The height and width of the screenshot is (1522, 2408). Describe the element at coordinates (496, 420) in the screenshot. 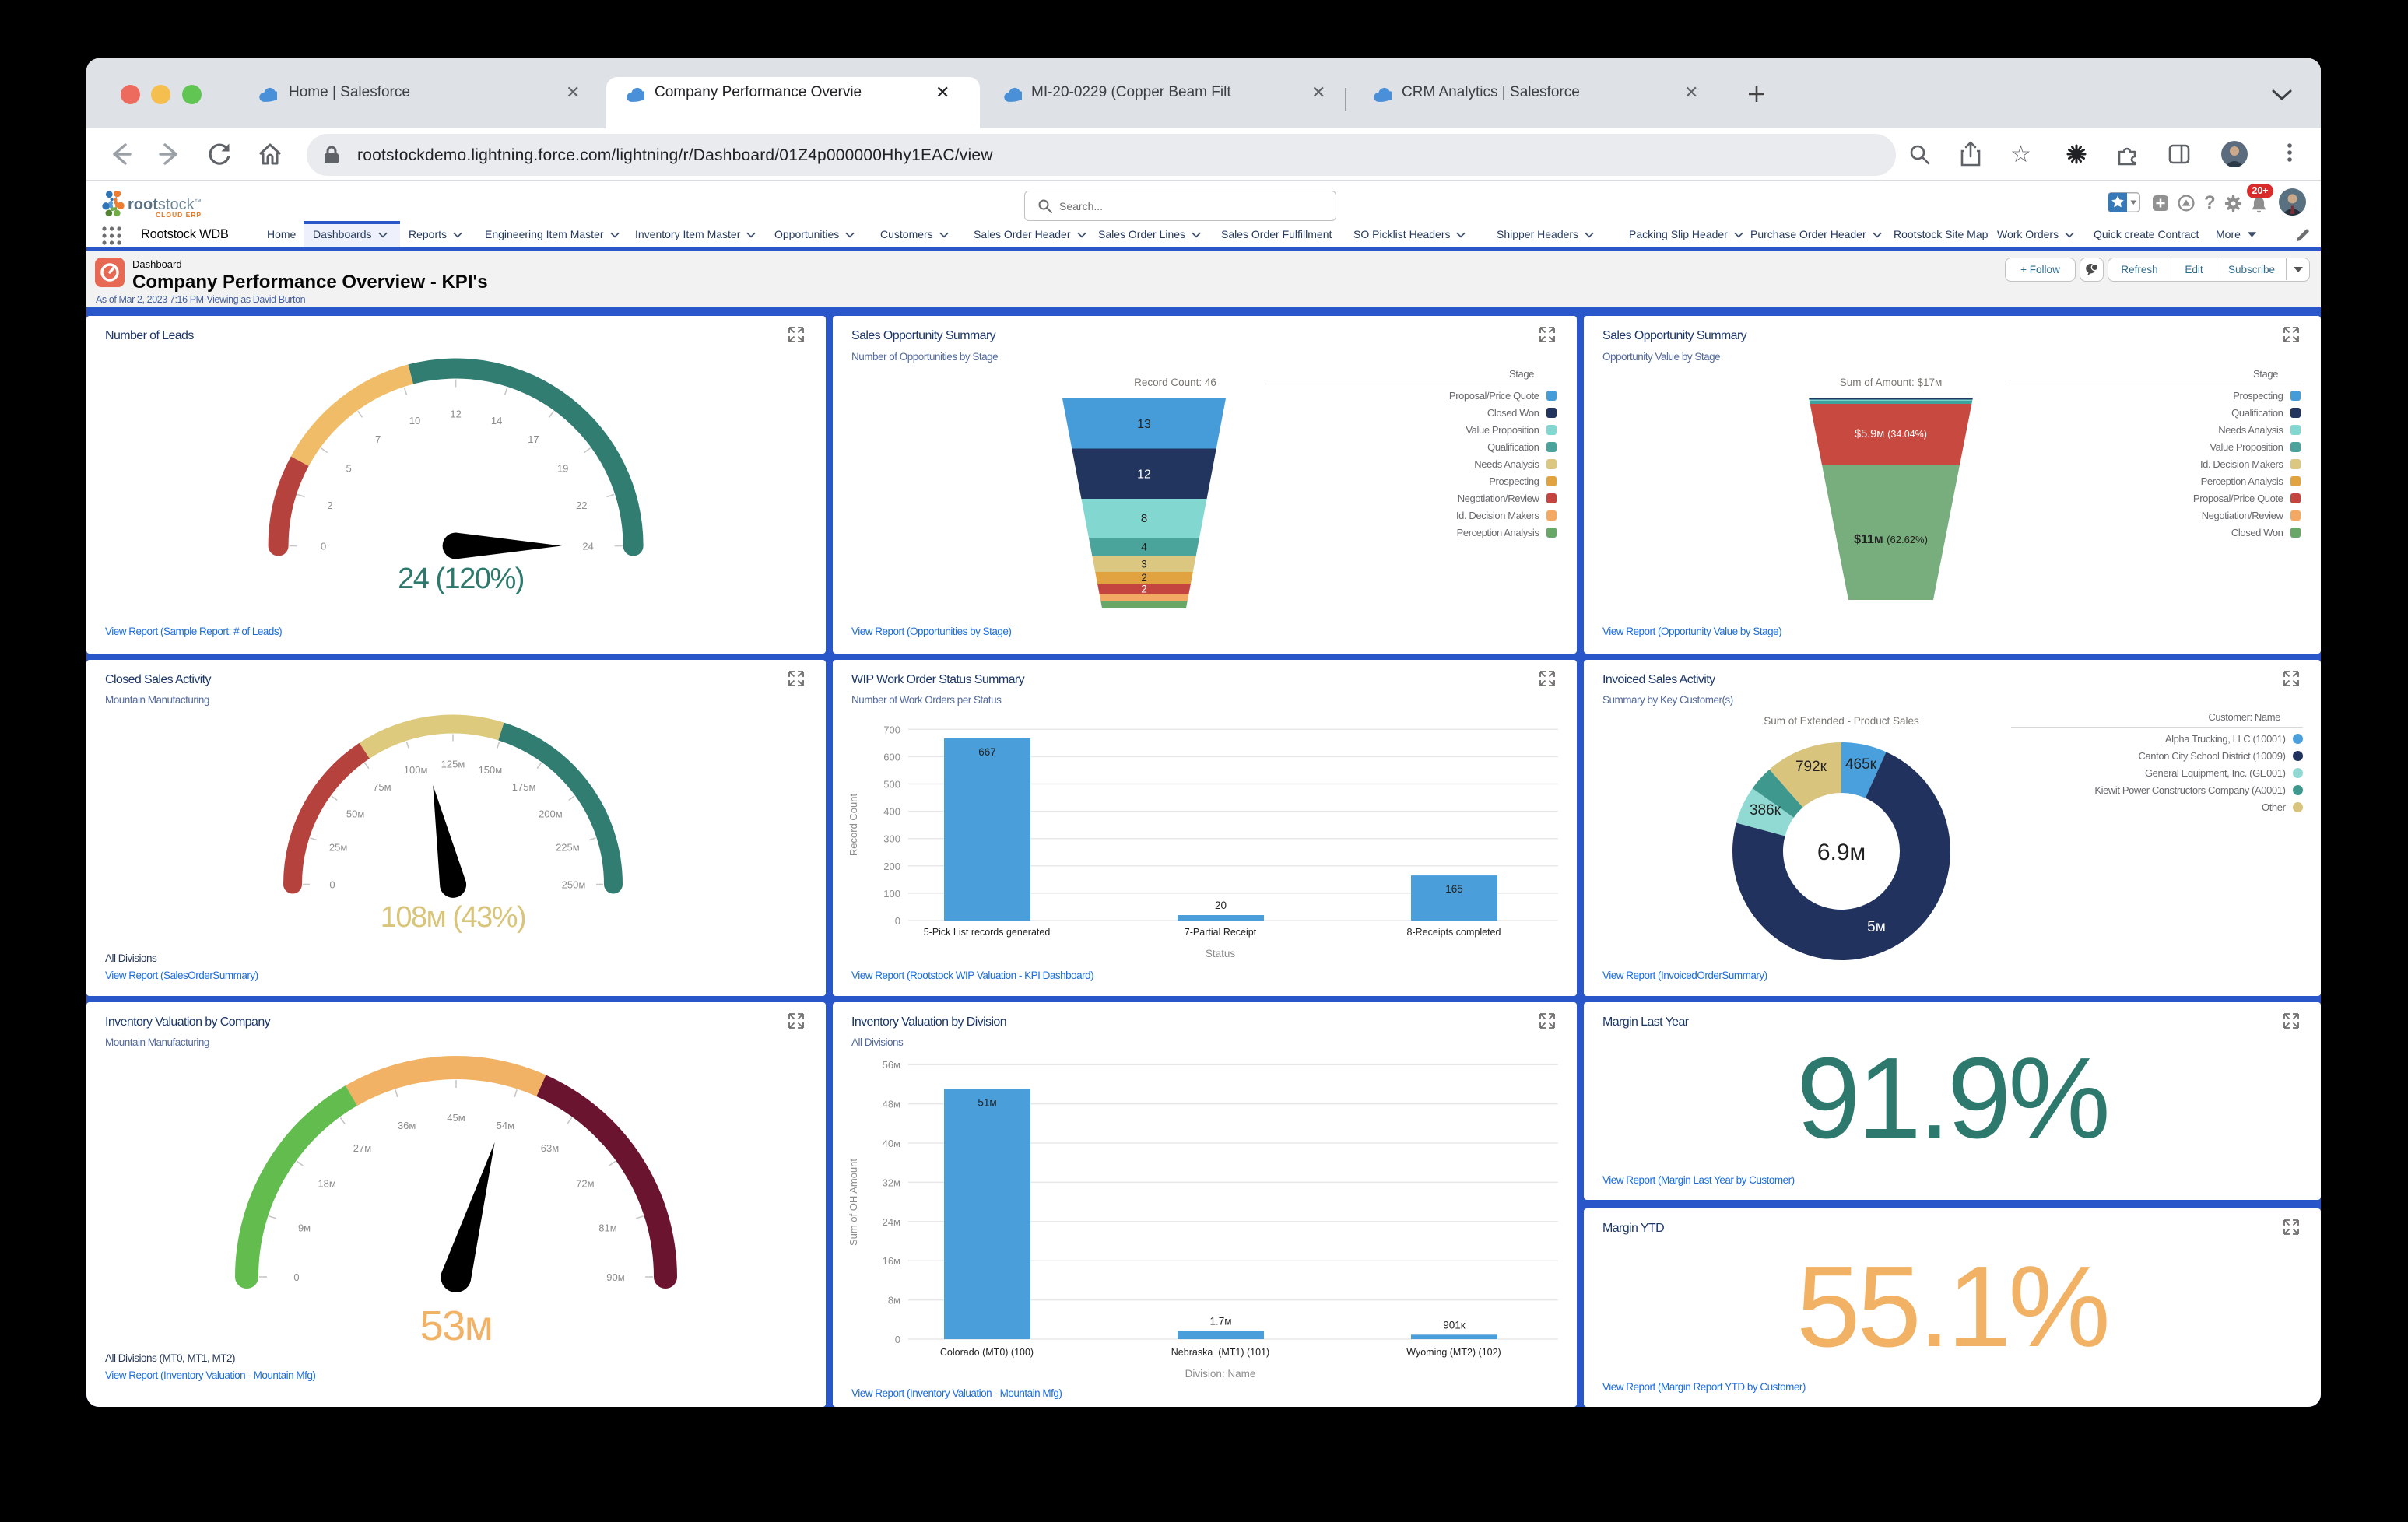

I see `svg-text: 14` at that location.